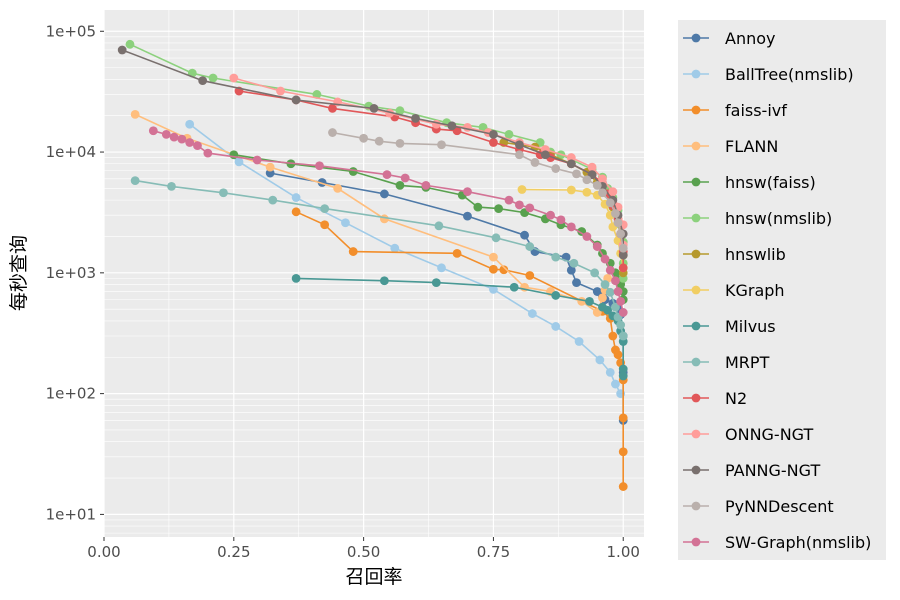 This screenshot has height=600, width=900. What do you see at coordinates (728, 326) in the screenshot?
I see `legend-item: Milvus` at bounding box center [728, 326].